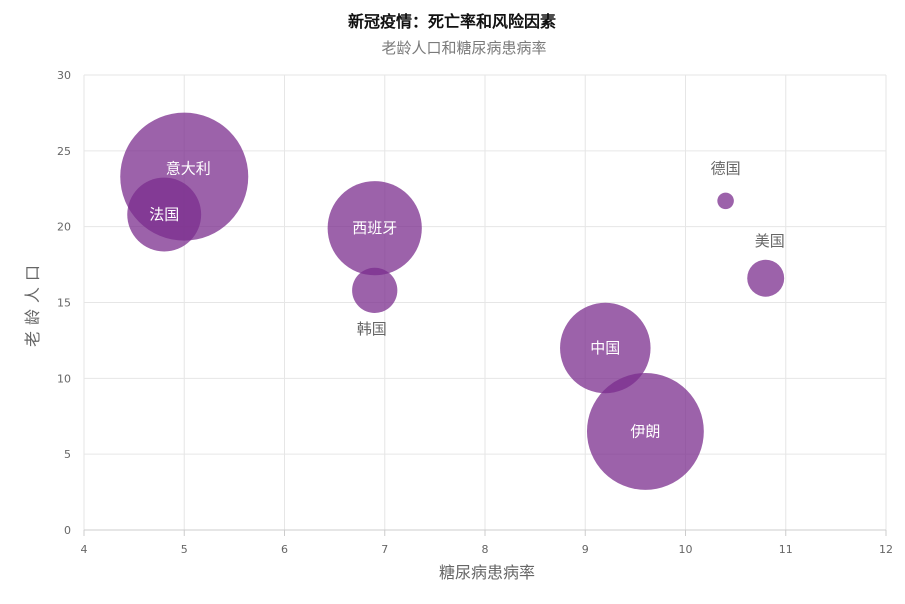 The image size is (905, 604). I want to click on x-axis-label: 糖尿病患病率, so click(487, 572).